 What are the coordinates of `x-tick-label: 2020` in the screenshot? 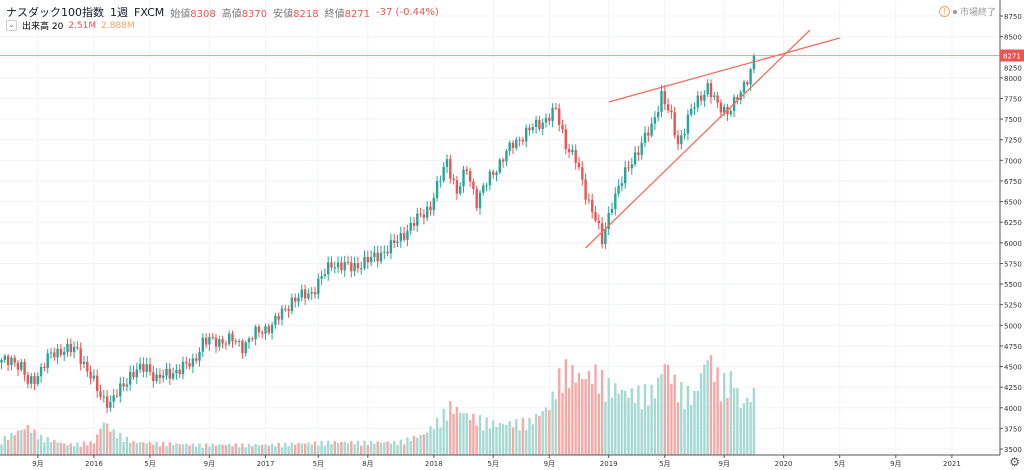 It's located at (784, 464).